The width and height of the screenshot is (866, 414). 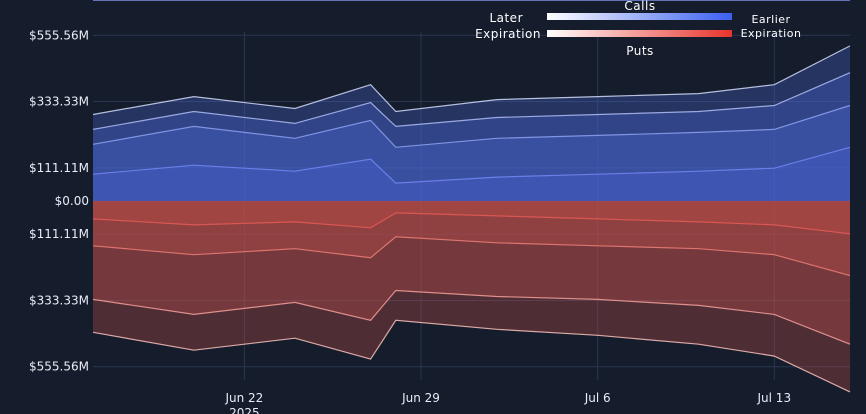 I want to click on legend-left-label-expiration: Expiration, so click(x=508, y=34).